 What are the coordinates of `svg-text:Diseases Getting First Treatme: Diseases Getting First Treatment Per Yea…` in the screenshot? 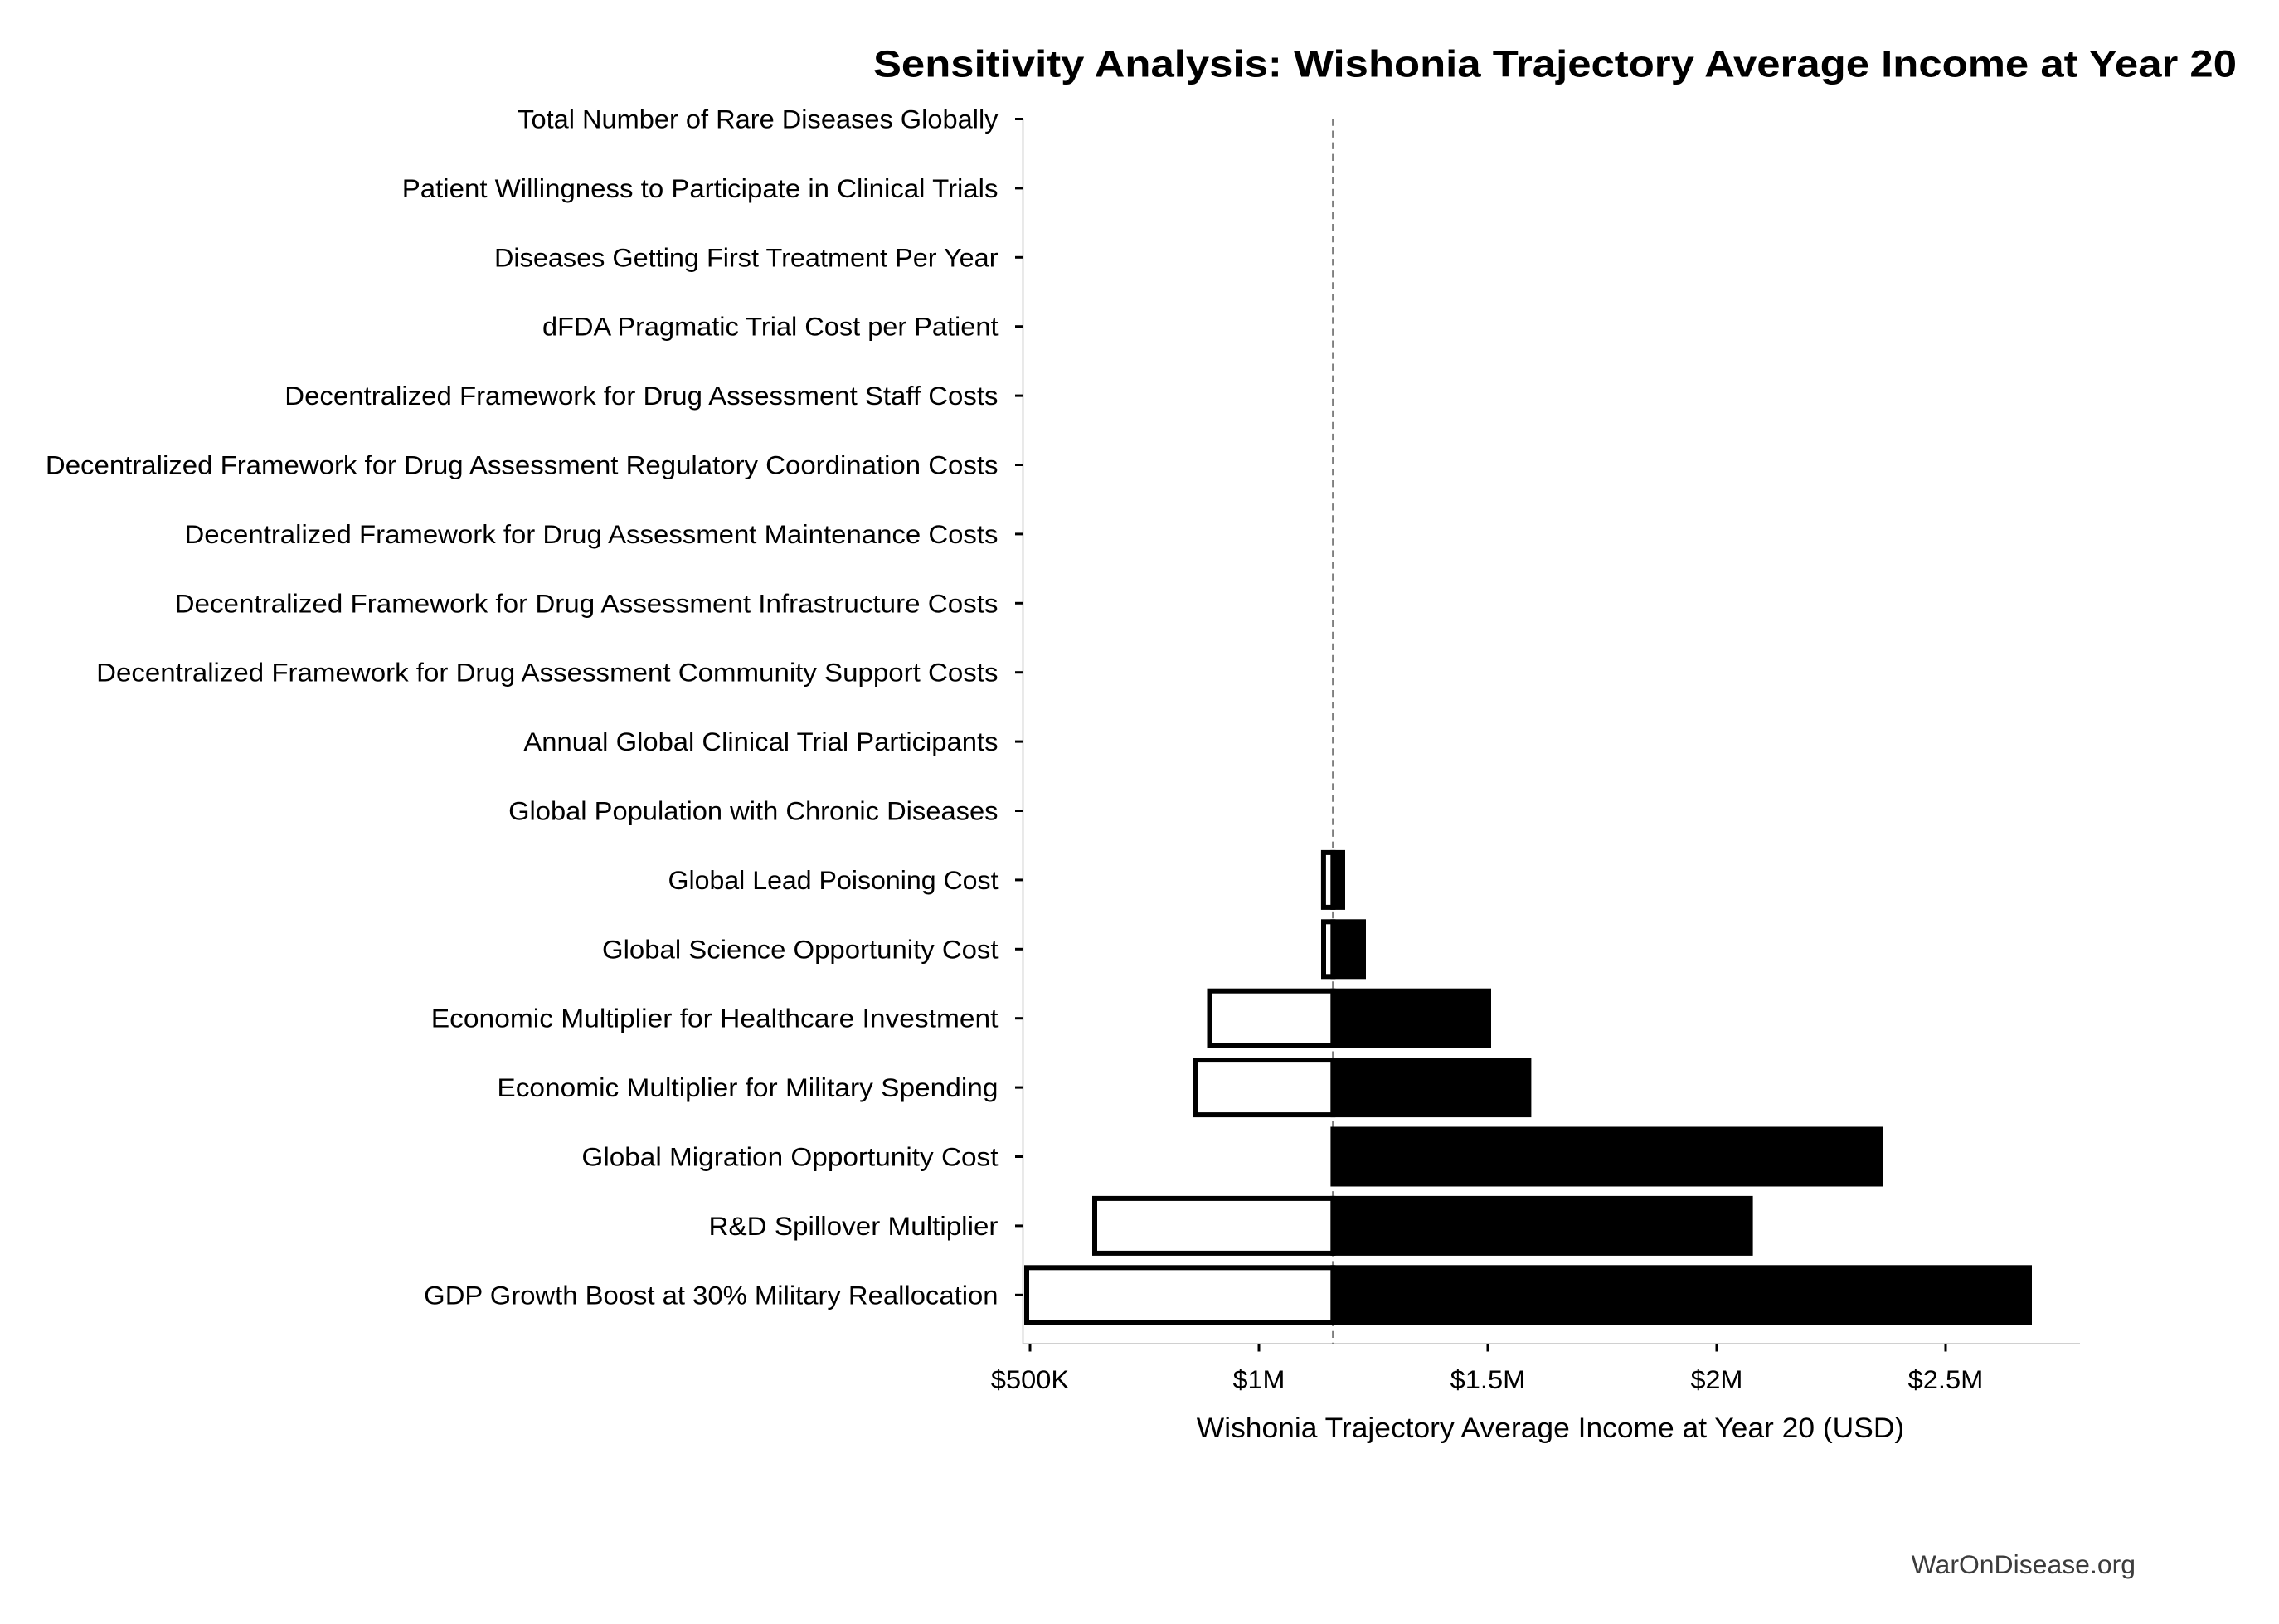 It's located at (746, 257).